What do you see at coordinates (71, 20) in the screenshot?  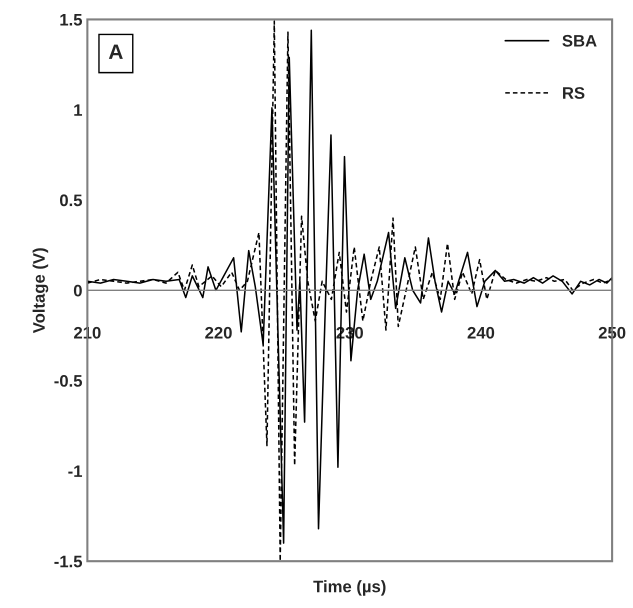 I see `y-tick-label: 1.5` at bounding box center [71, 20].